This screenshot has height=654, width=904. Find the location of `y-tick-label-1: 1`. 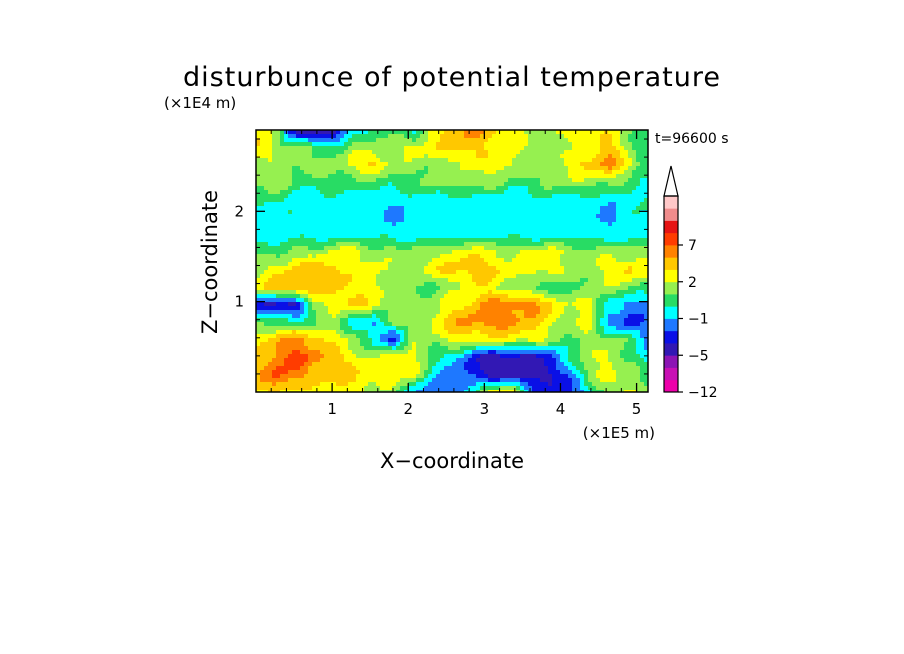

y-tick-label-1: 1 is located at coordinates (239, 302).